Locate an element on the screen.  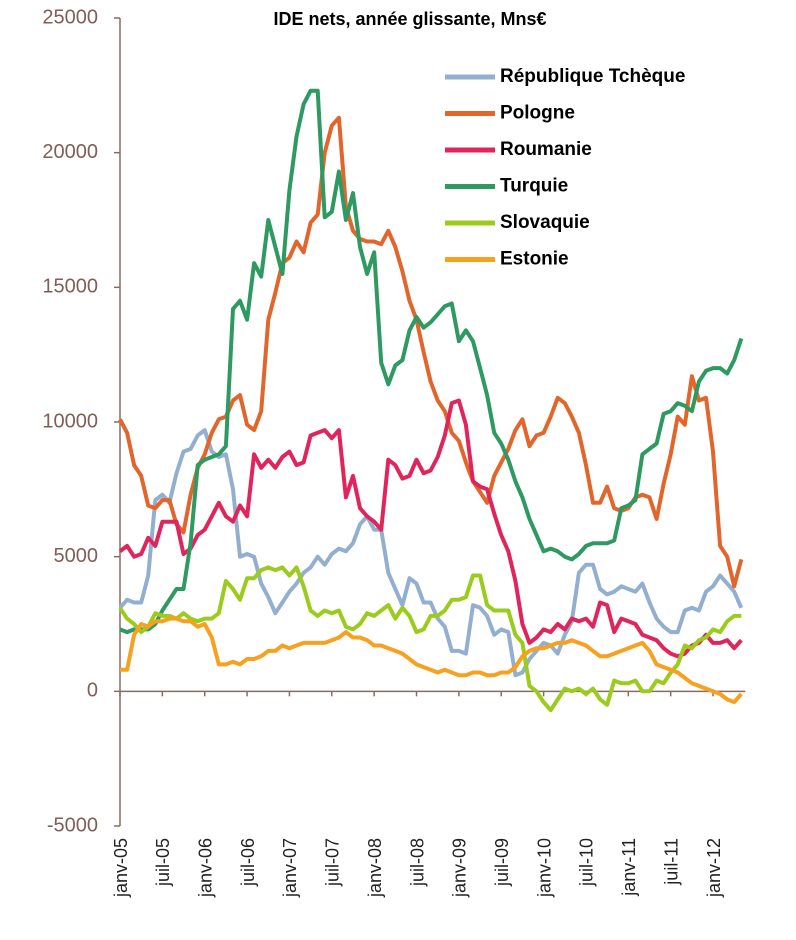
x-tick-label: juil-05 is located at coordinates (163, 862).